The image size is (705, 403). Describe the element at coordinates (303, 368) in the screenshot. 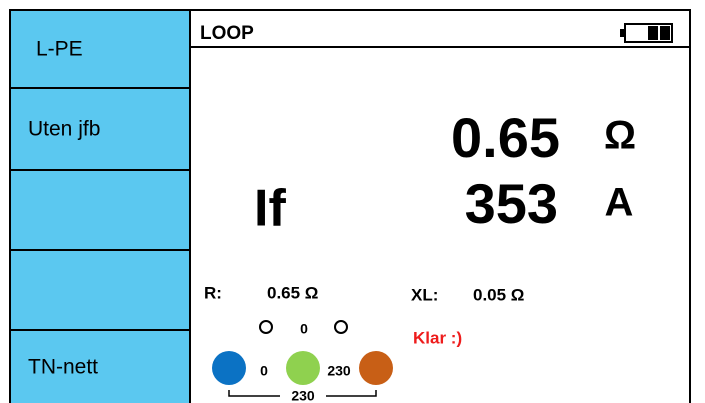

I see `probe-green` at that location.